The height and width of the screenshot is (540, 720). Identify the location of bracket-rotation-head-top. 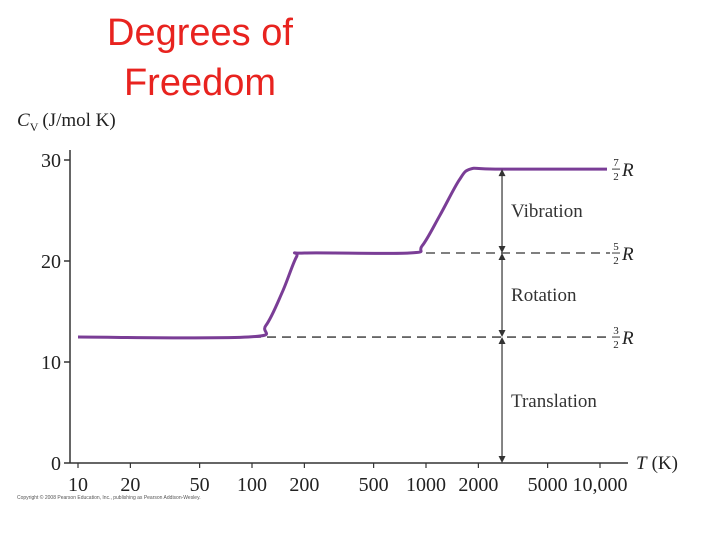
(502, 257).